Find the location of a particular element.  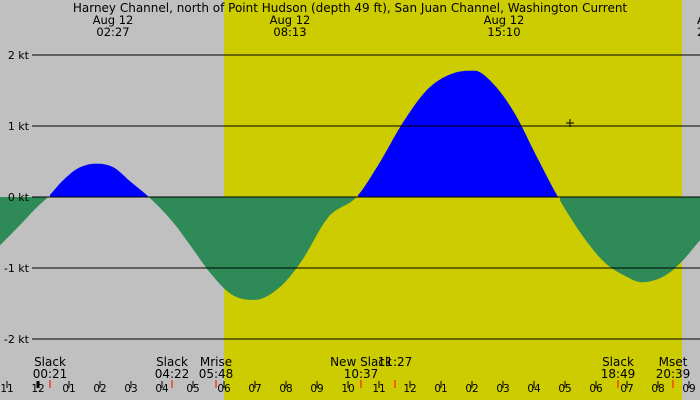

extremum-time: 02:27 is located at coordinates (112, 32).